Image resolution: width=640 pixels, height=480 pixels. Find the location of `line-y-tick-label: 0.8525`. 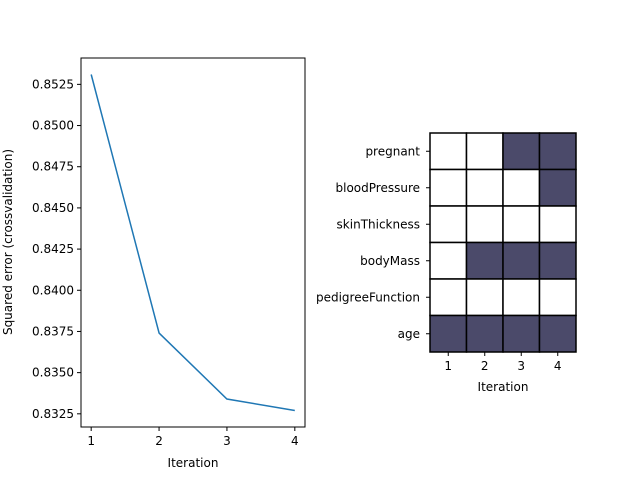

line-y-tick-label: 0.8525 is located at coordinates (53, 84).